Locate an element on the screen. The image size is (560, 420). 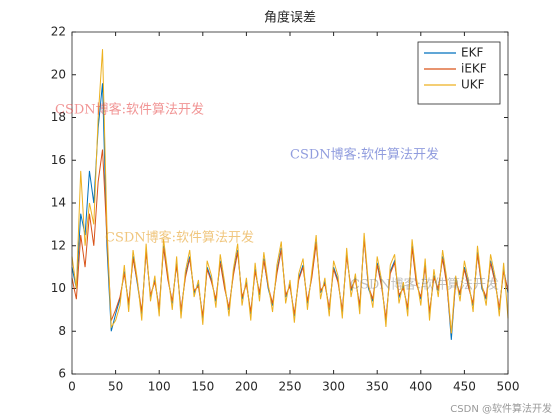
y-tick-label: 10 is located at coordinates (58, 288).